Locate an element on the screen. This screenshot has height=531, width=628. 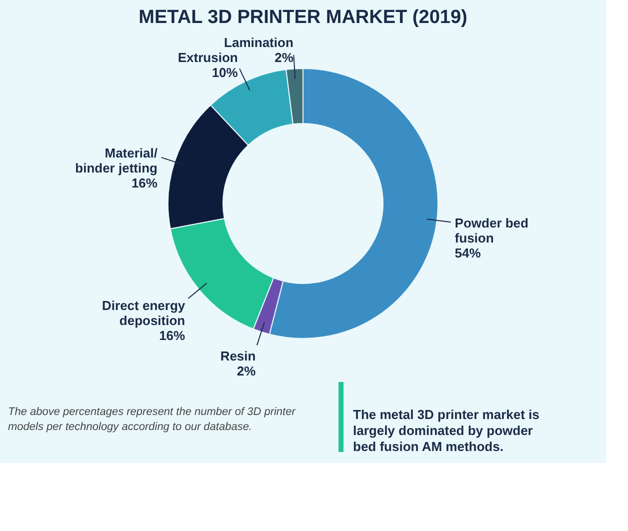
slice-label: Powder bed fusion is located at coordinates (491, 231).